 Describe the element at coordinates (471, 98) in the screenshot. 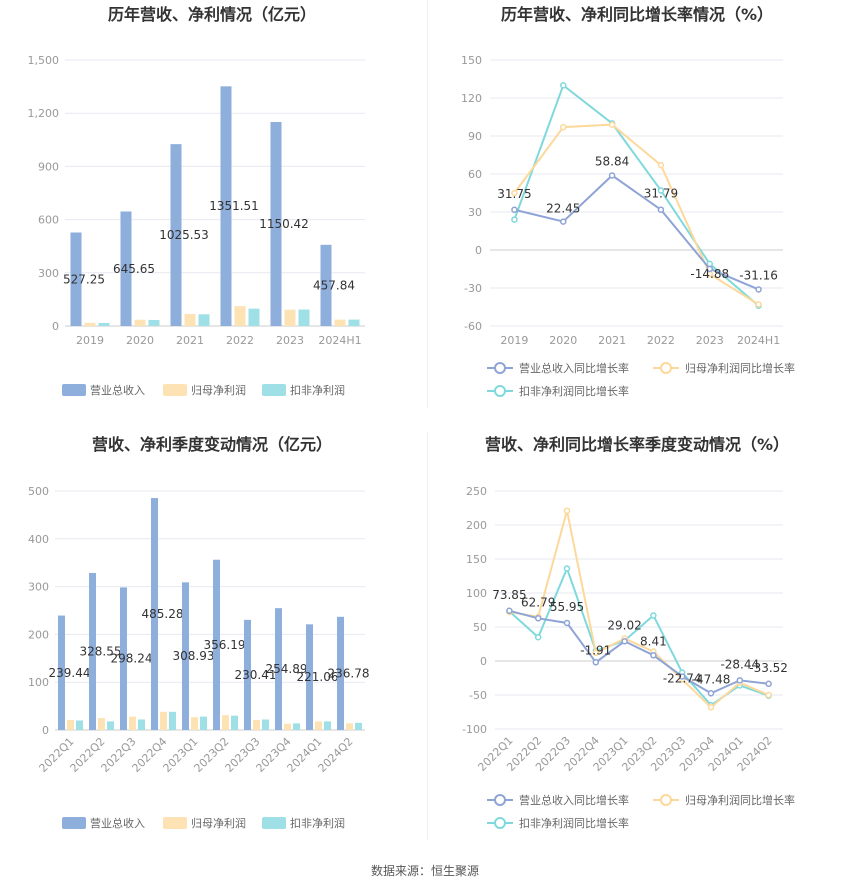

I see `y-tick-label: 120` at that location.